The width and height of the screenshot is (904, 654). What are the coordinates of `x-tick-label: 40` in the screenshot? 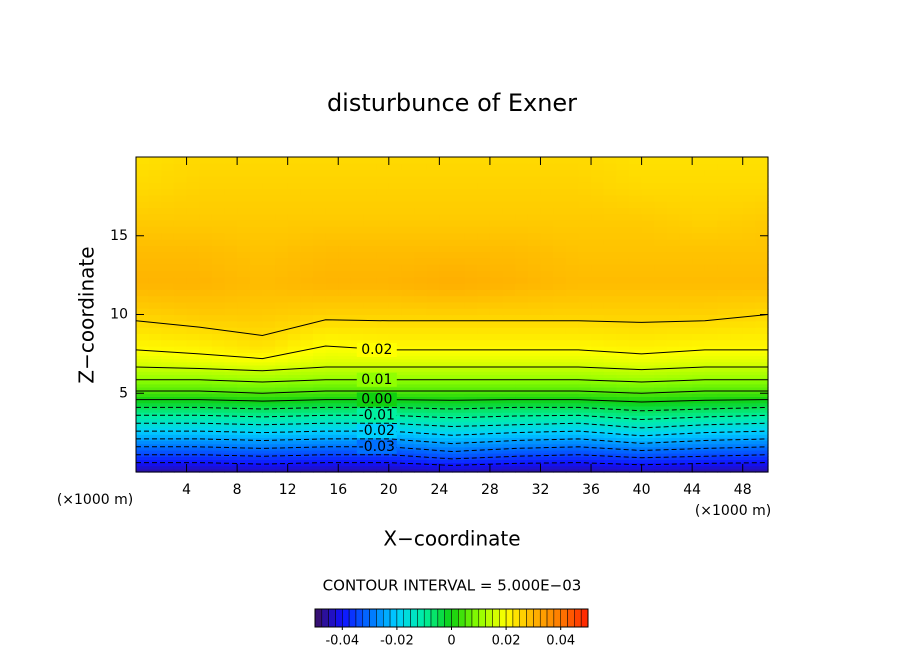 It's located at (642, 490).